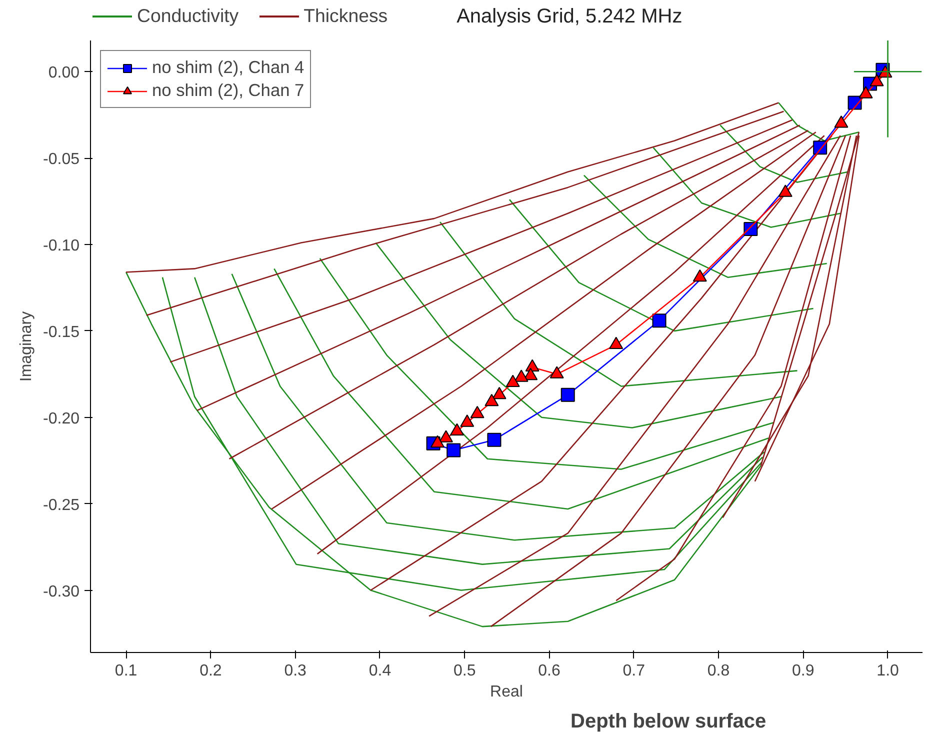 The image size is (935, 747). Describe the element at coordinates (188, 16) in the screenshot. I see `legend-label: Conductivity` at that location.